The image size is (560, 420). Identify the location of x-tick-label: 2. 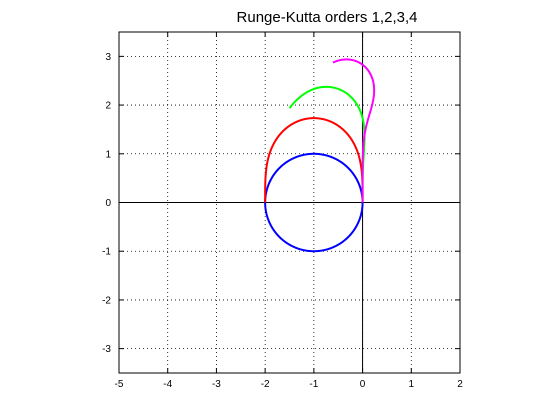
(460, 384).